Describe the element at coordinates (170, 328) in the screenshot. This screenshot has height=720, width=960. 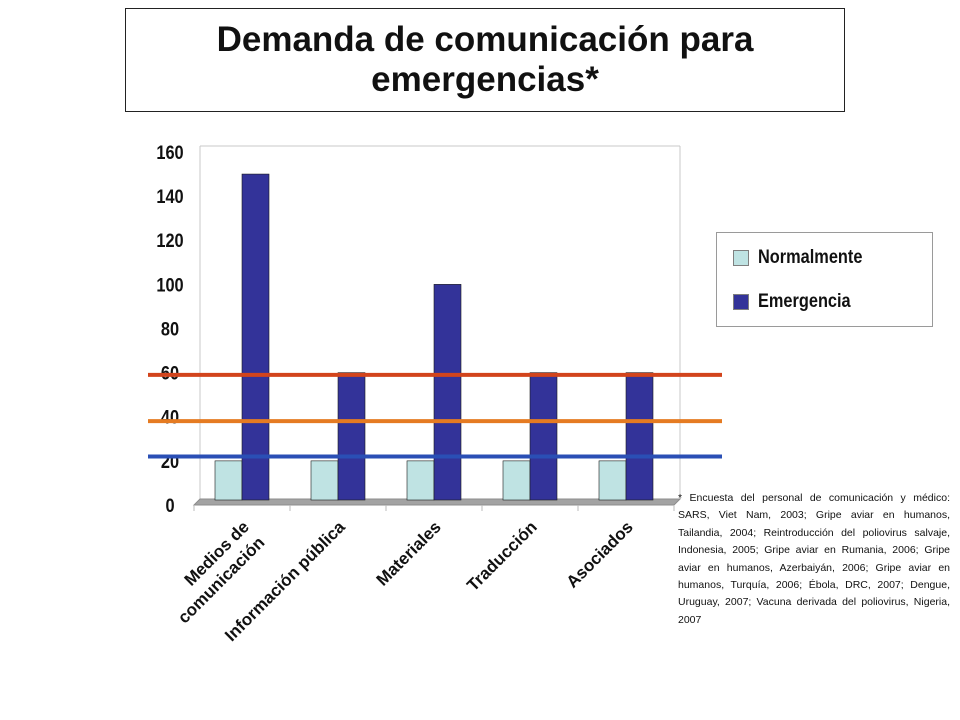
I see `y-tick-label: 80` at that location.